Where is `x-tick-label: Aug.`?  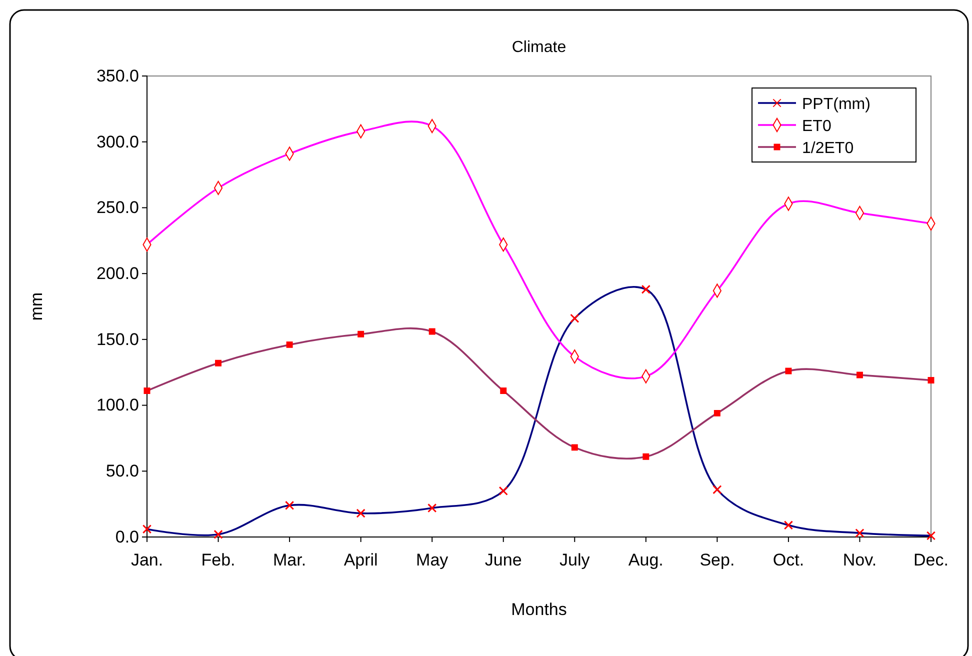 x-tick-label: Aug. is located at coordinates (646, 560).